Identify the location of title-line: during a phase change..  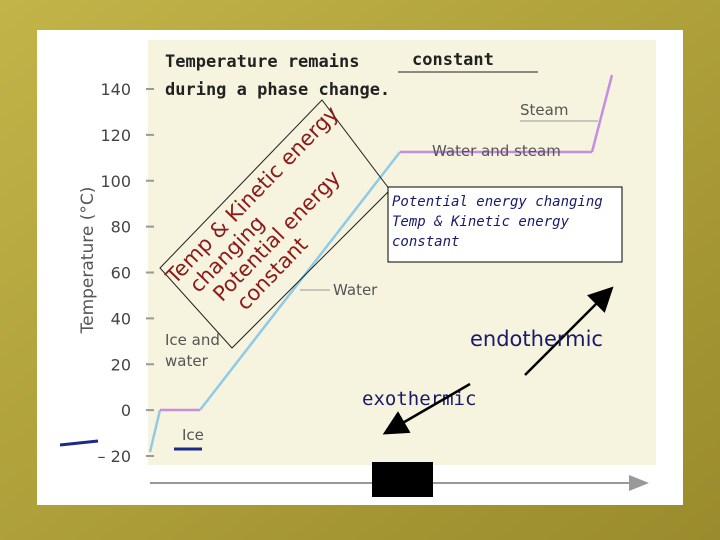
(277, 90).